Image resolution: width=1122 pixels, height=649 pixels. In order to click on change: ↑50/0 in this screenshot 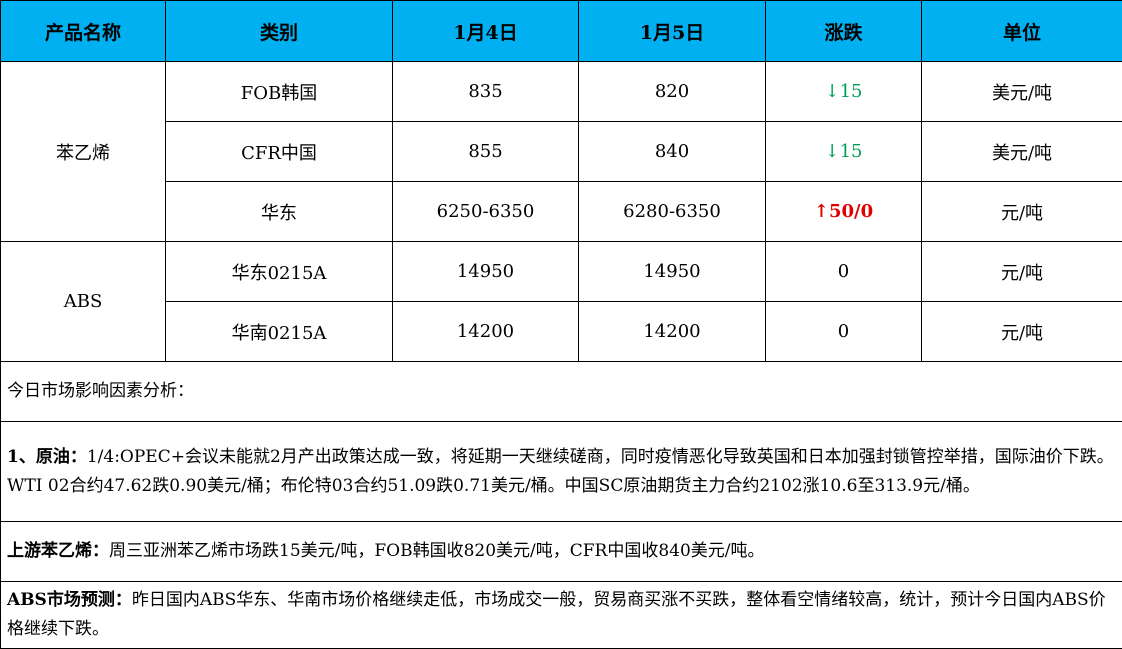, I will do `click(844, 212)`.